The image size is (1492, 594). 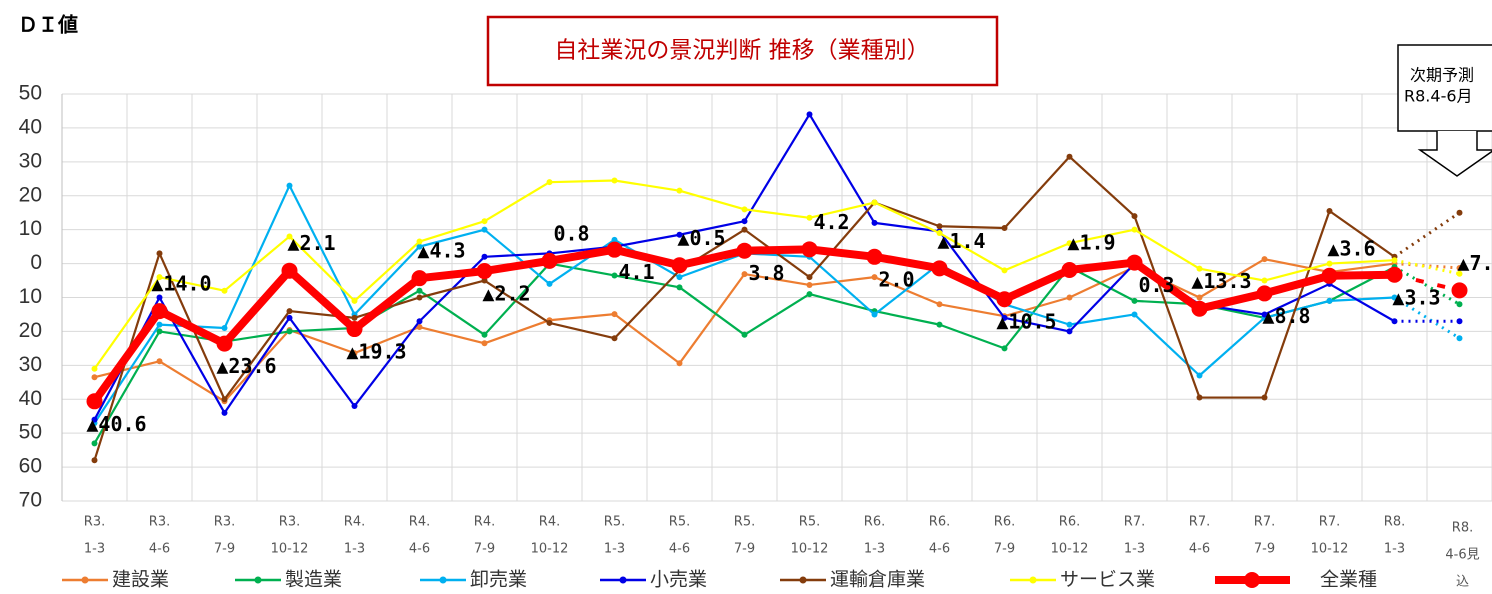 What do you see at coordinates (30, 126) in the screenshot?
I see `y-tick-label: 40` at bounding box center [30, 126].